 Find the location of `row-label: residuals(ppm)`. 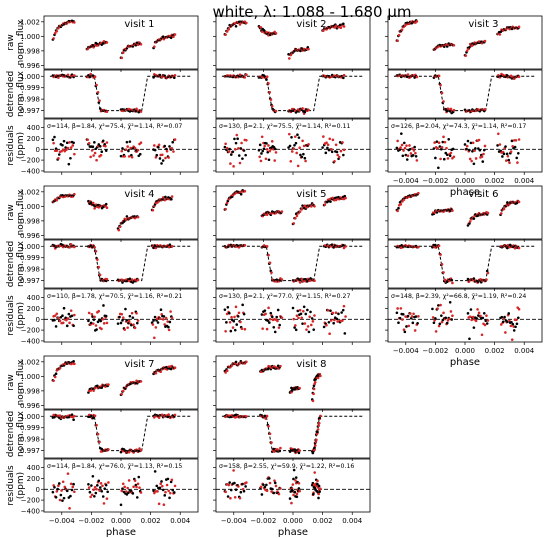

row-label: residuals(ppm) is located at coordinates (16, 145).